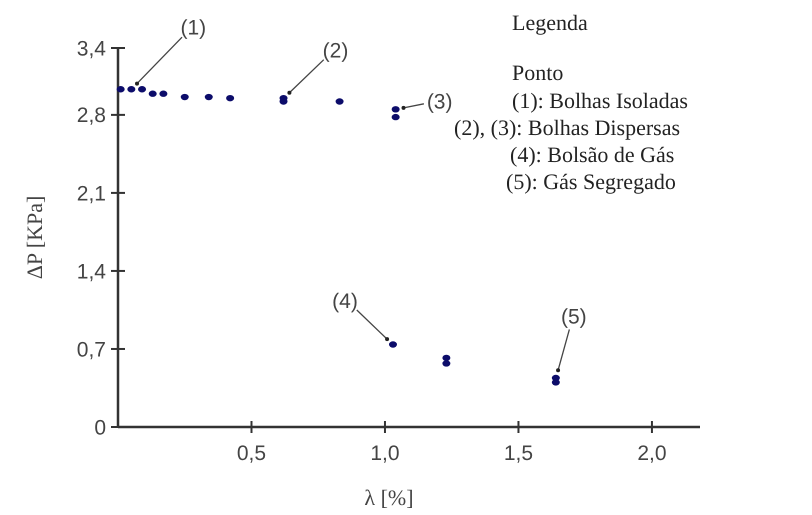  I want to click on annotation: (2), so click(335, 51).